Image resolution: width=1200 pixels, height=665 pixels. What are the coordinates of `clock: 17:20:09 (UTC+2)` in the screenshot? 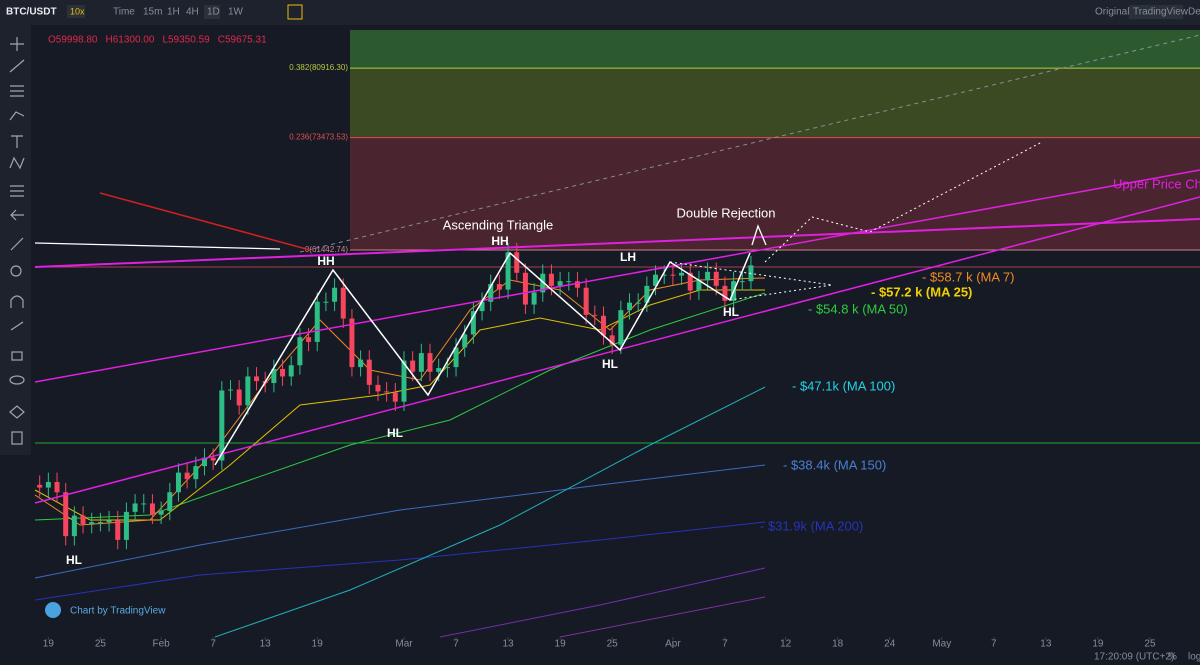 It's located at (1134, 657).